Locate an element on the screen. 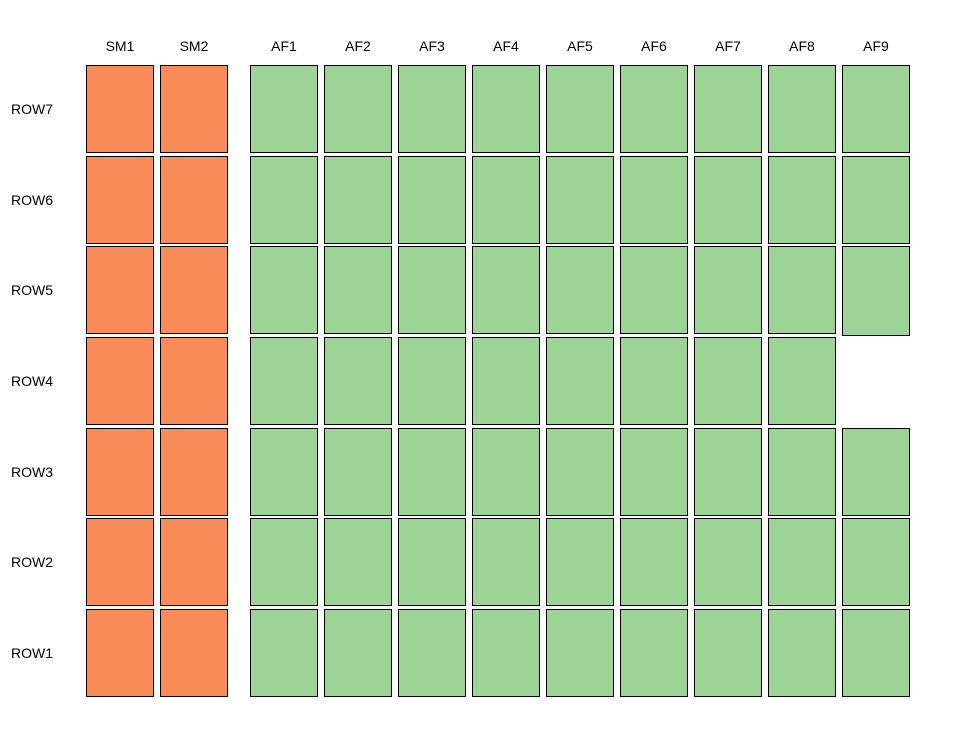 Image resolution: width=956 pixels, height=731 pixels. row-label-row3: ROW3 is located at coordinates (32, 472).